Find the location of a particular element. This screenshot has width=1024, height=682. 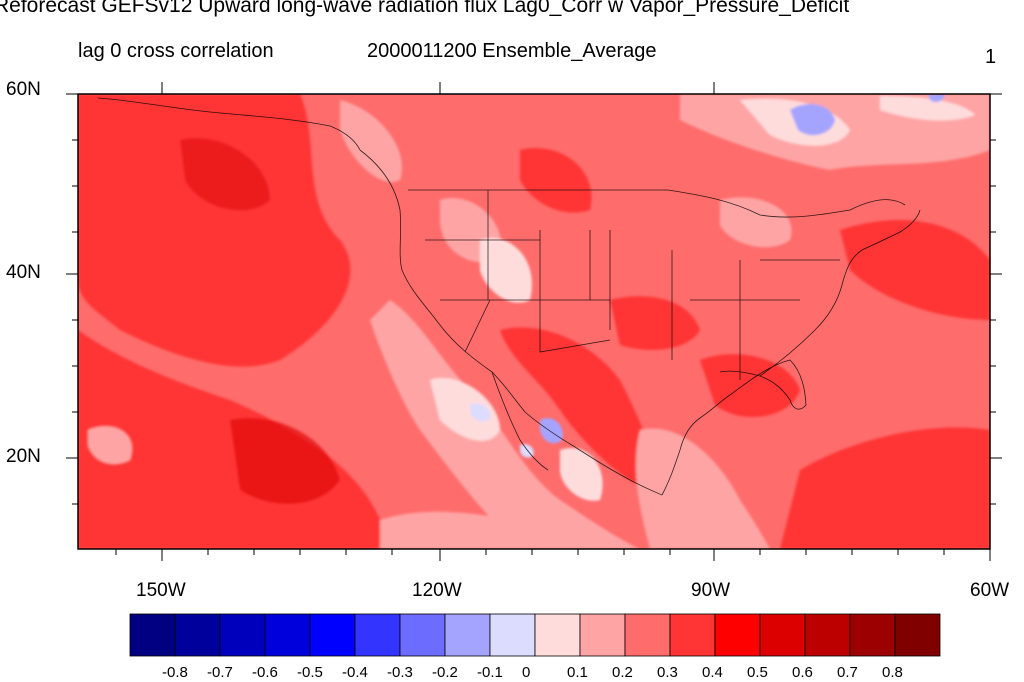

colorbar-label: 0 is located at coordinates (526, 672).